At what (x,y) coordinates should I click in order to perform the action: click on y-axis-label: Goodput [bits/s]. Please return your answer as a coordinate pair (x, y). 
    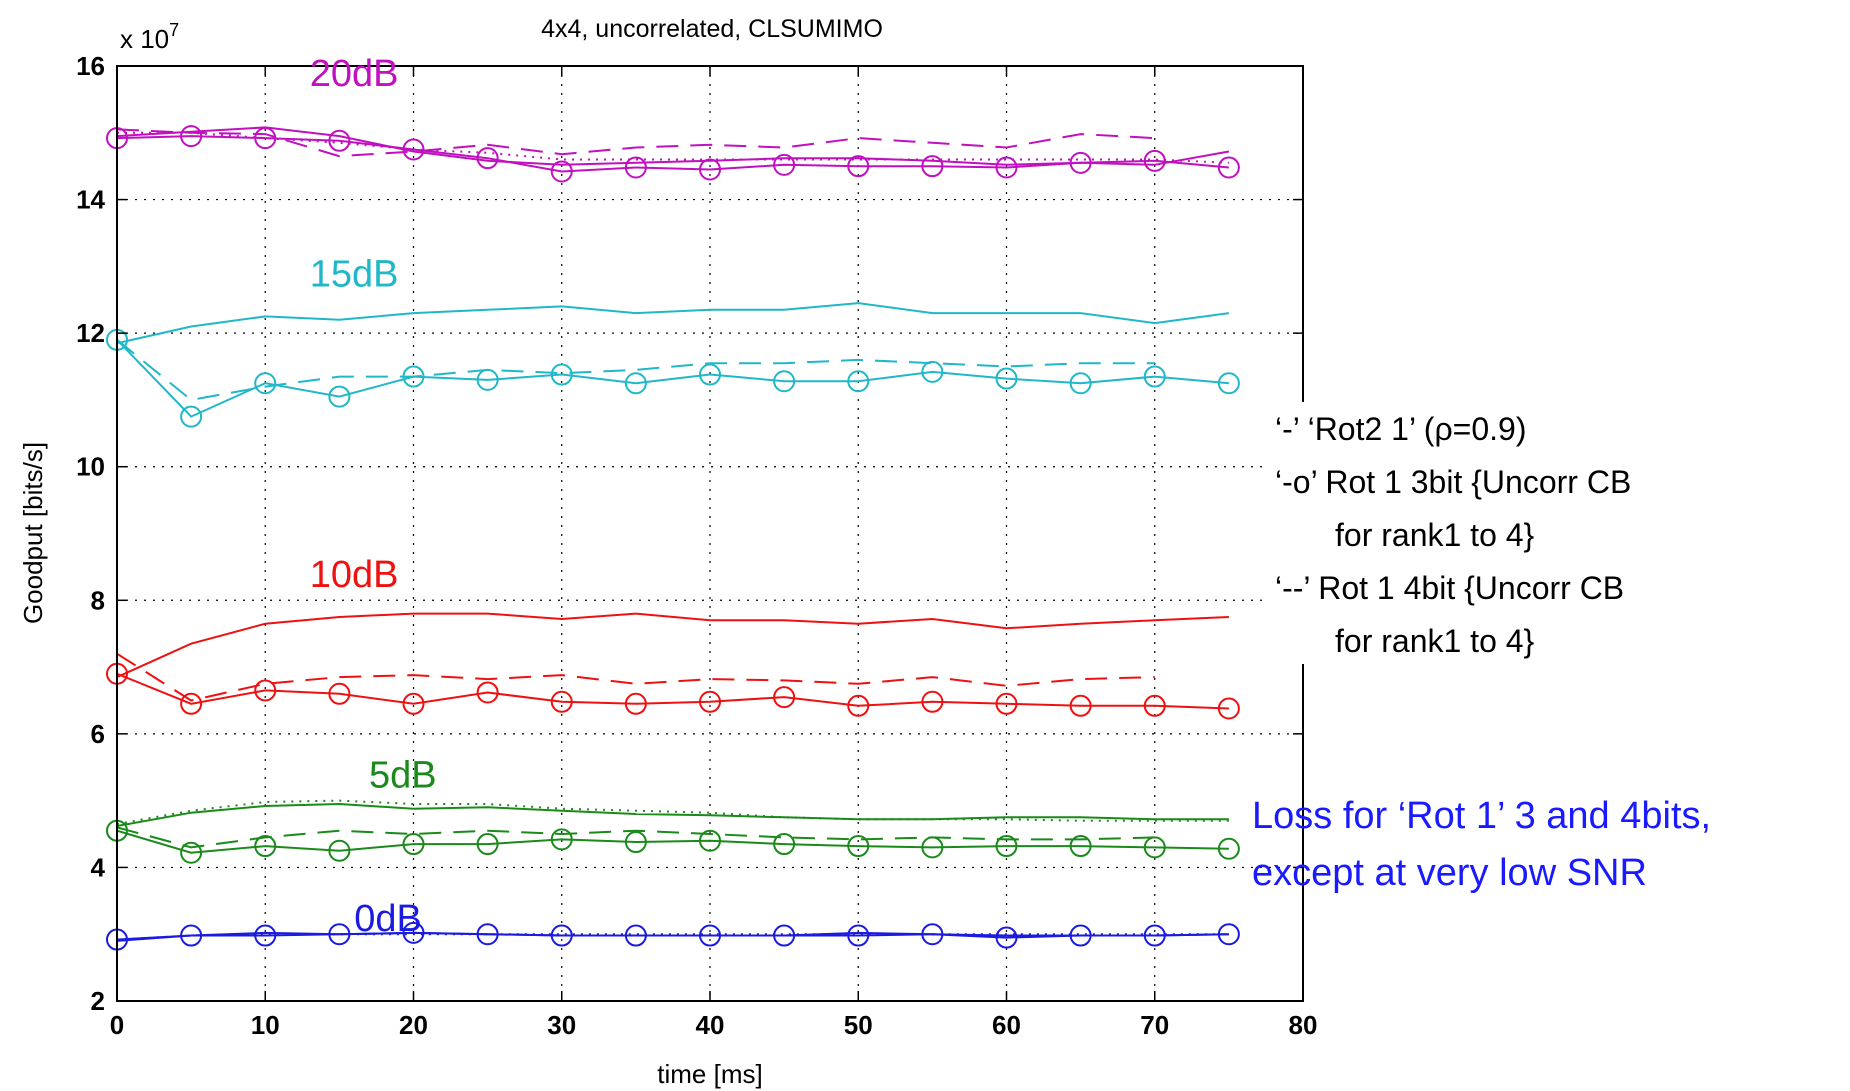
    Looking at the image, I should click on (33, 533).